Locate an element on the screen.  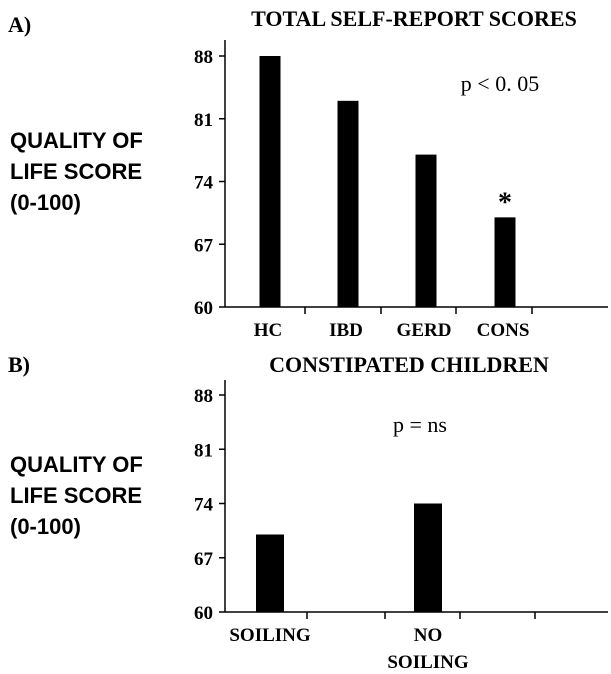
panel-b-ytick-label: 88 is located at coordinates (203, 396).